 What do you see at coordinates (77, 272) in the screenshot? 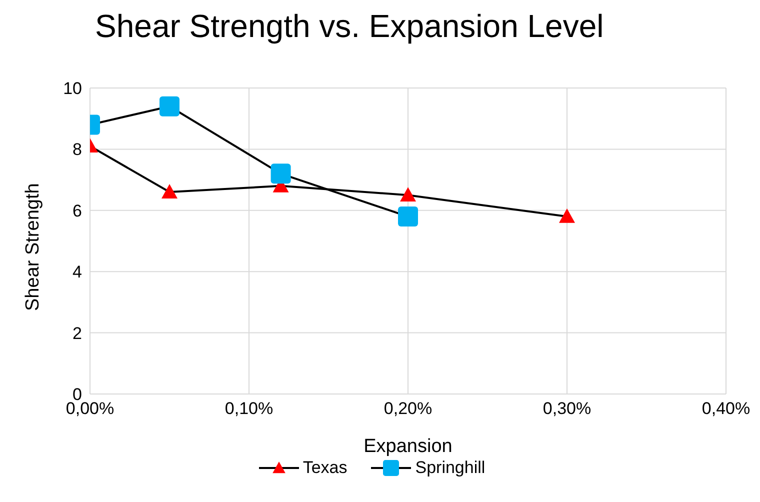
I see `y-tick-label: 4` at bounding box center [77, 272].